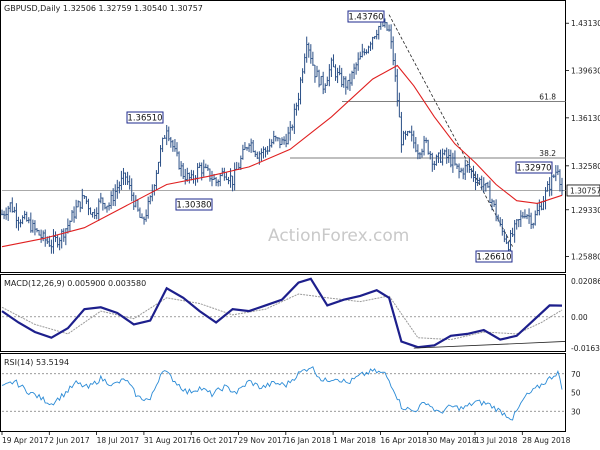 The height and width of the screenshot is (450, 600). I want to click on macd-signal-line, so click(282, 317).